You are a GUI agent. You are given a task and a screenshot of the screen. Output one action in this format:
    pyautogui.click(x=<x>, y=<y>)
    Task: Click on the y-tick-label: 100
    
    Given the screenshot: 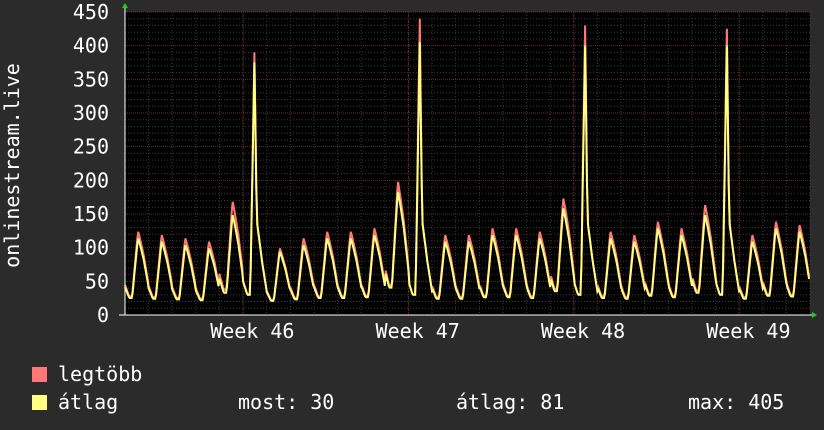 What is the action you would take?
    pyautogui.click(x=91, y=248)
    